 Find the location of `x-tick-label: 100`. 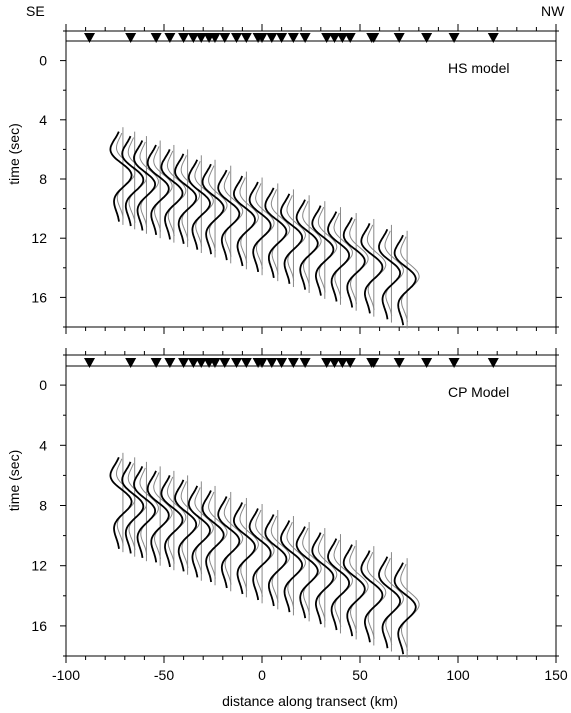

x-tick-label: 100 is located at coordinates (458, 675).